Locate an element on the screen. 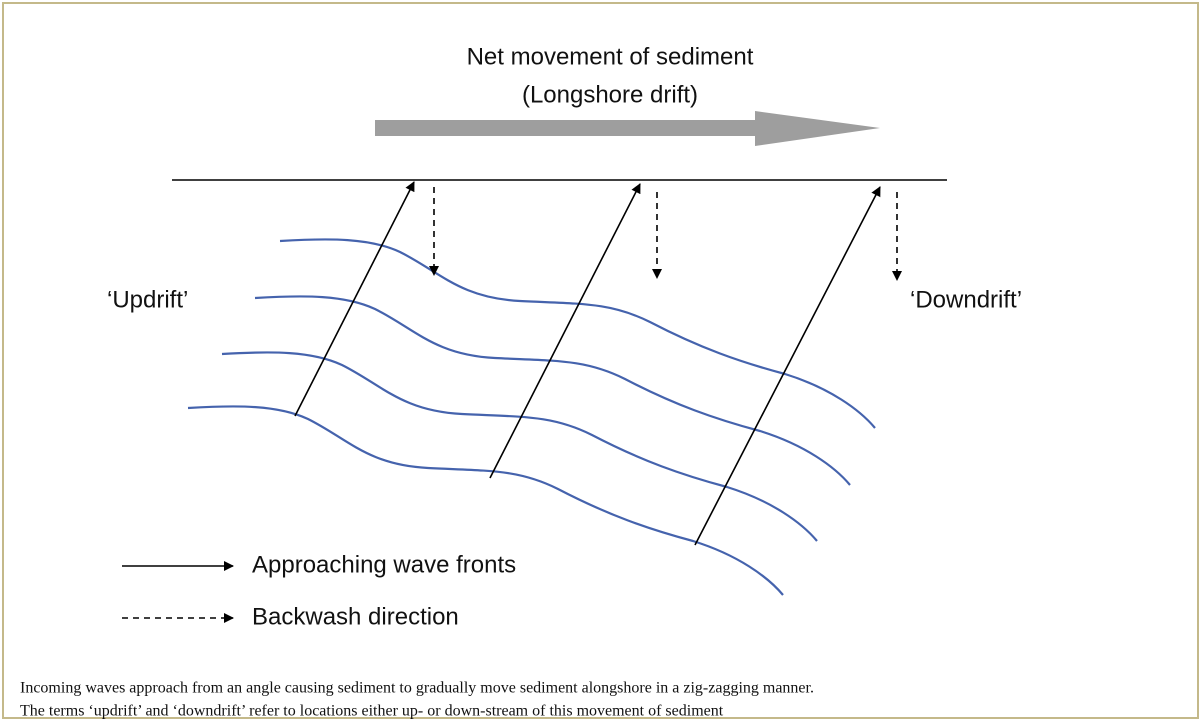 The width and height of the screenshot is (1202, 722). title-line: (Longshore drift) is located at coordinates (610, 94).